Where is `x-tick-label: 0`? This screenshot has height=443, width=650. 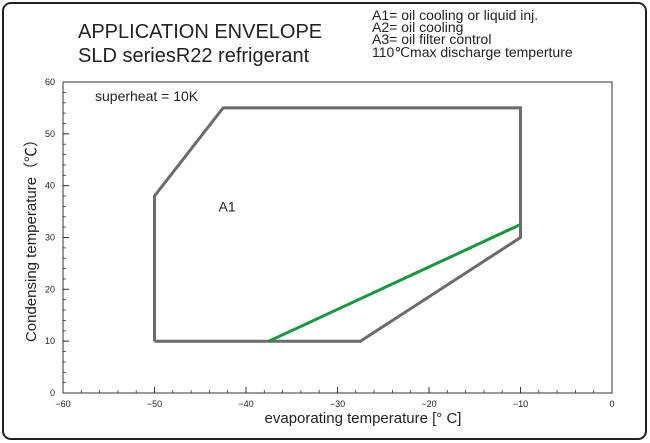
x-tick-label: 0 is located at coordinates (611, 404).